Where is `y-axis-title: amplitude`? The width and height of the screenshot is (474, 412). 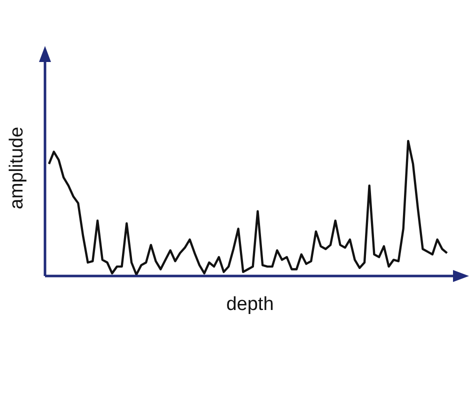
y-axis-title: amplitude is located at coordinates (17, 168).